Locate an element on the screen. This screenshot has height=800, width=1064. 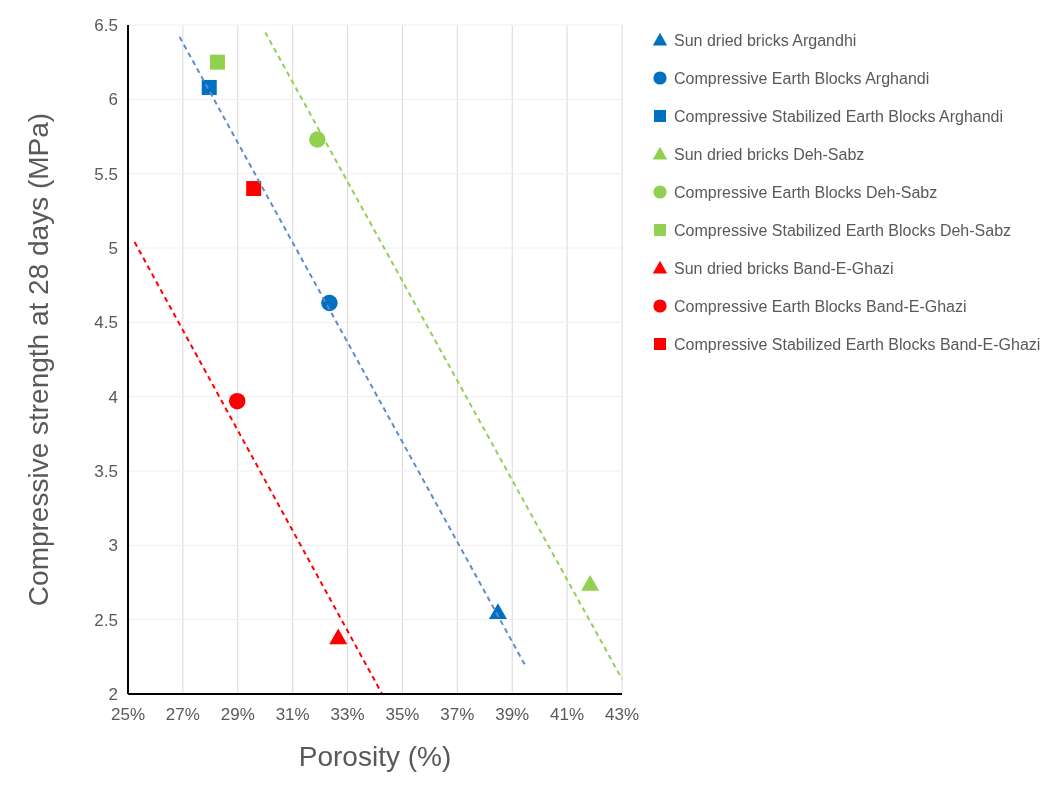
y-tick-label: 2.5 is located at coordinates (106, 620).